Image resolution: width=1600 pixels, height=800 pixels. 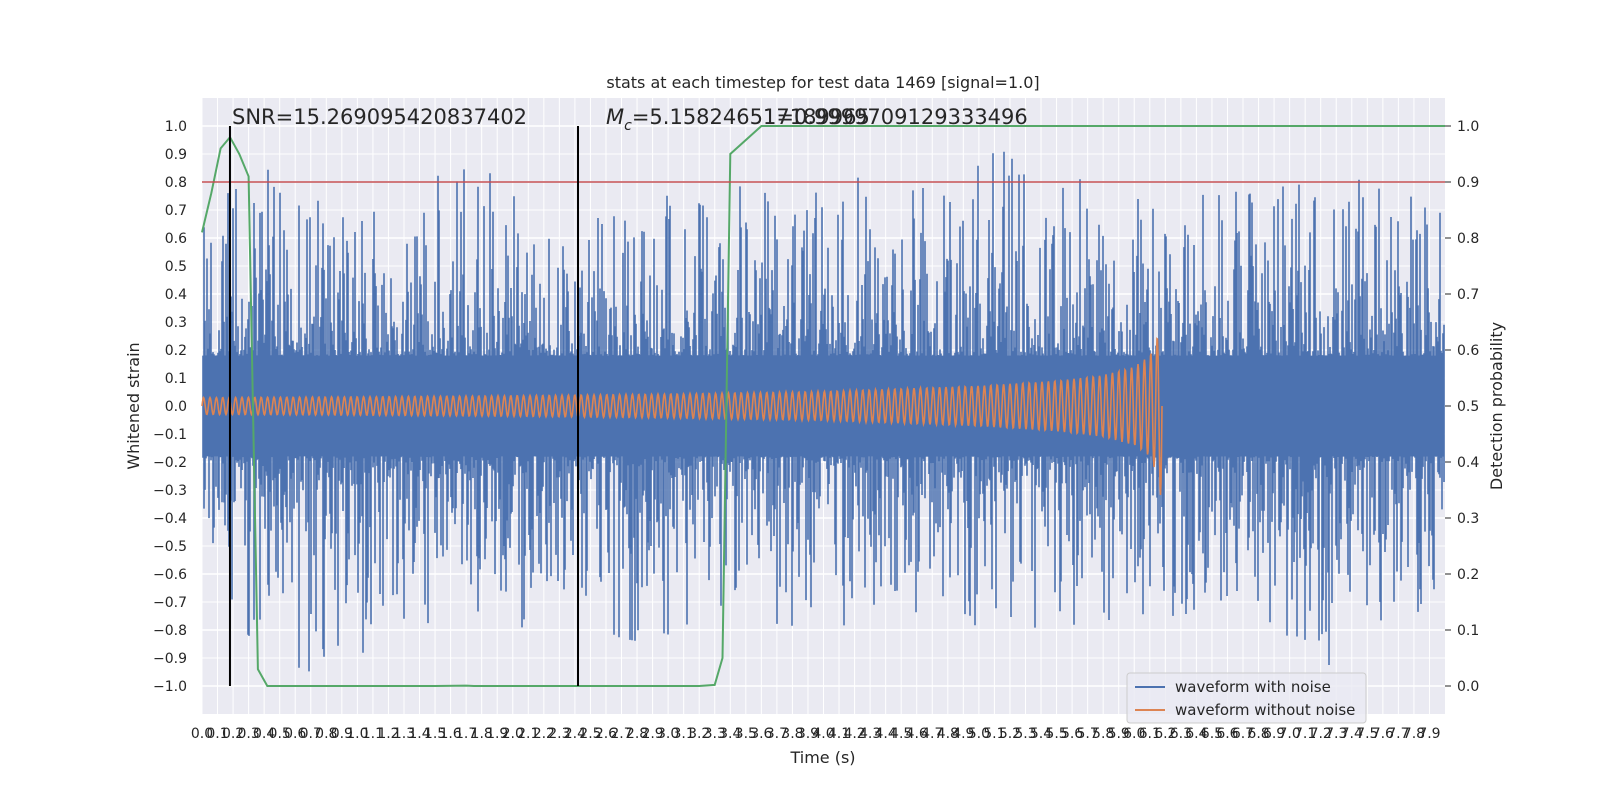 What do you see at coordinates (917, 734) in the screenshot?
I see `x-tick-label: 4.6` at bounding box center [917, 734].